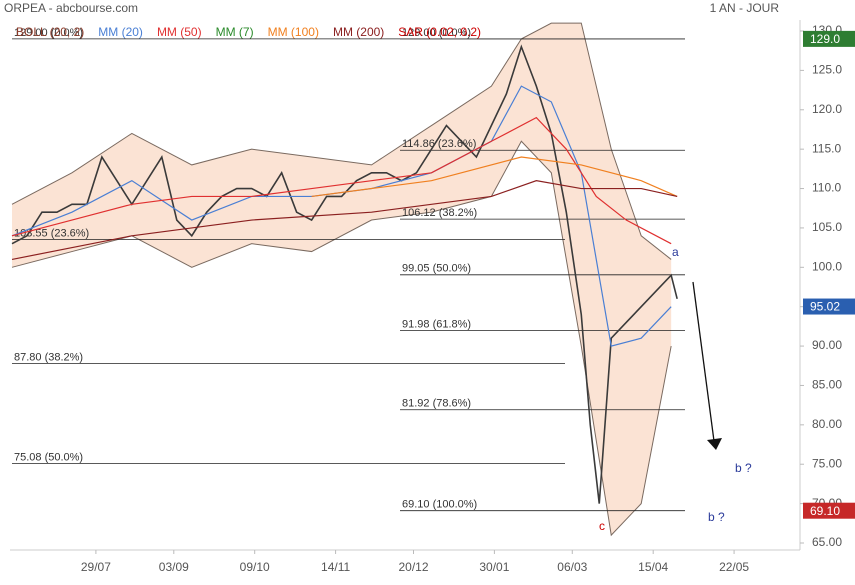  Describe the element at coordinates (235, 32) in the screenshot. I see `legend-entry: MM (7)` at that location.